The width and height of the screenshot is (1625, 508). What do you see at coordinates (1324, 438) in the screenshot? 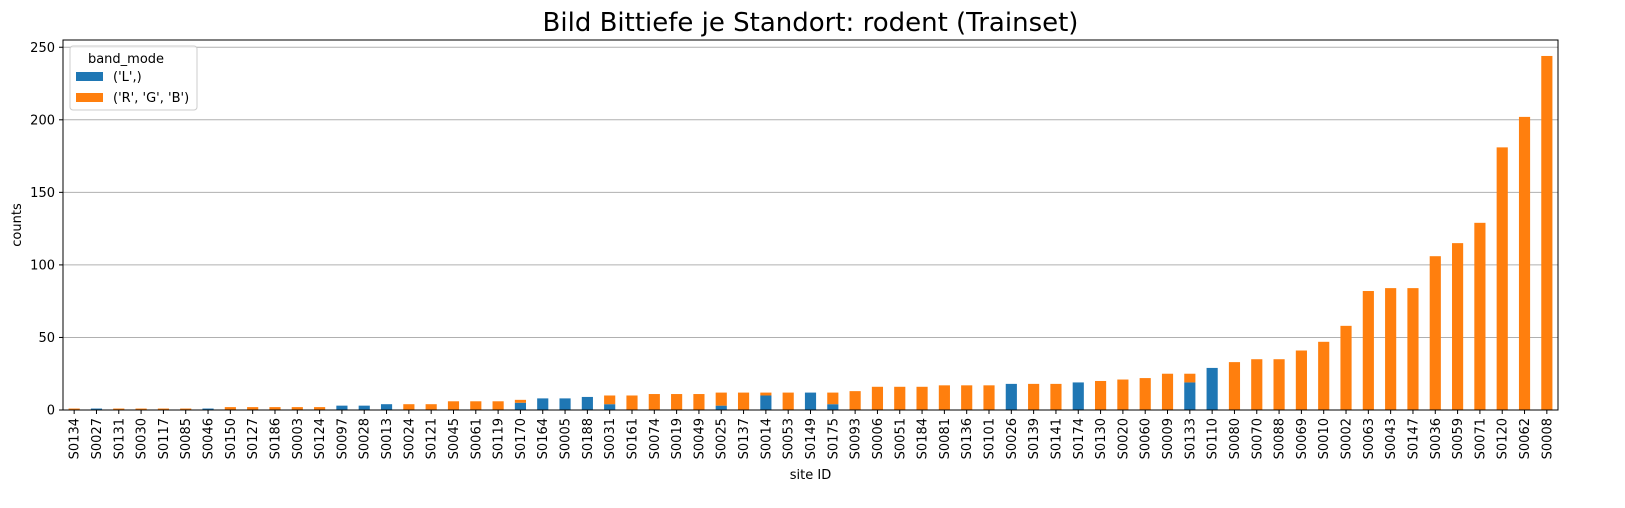
I see `x-tick-label: S0010` at bounding box center [1324, 438].